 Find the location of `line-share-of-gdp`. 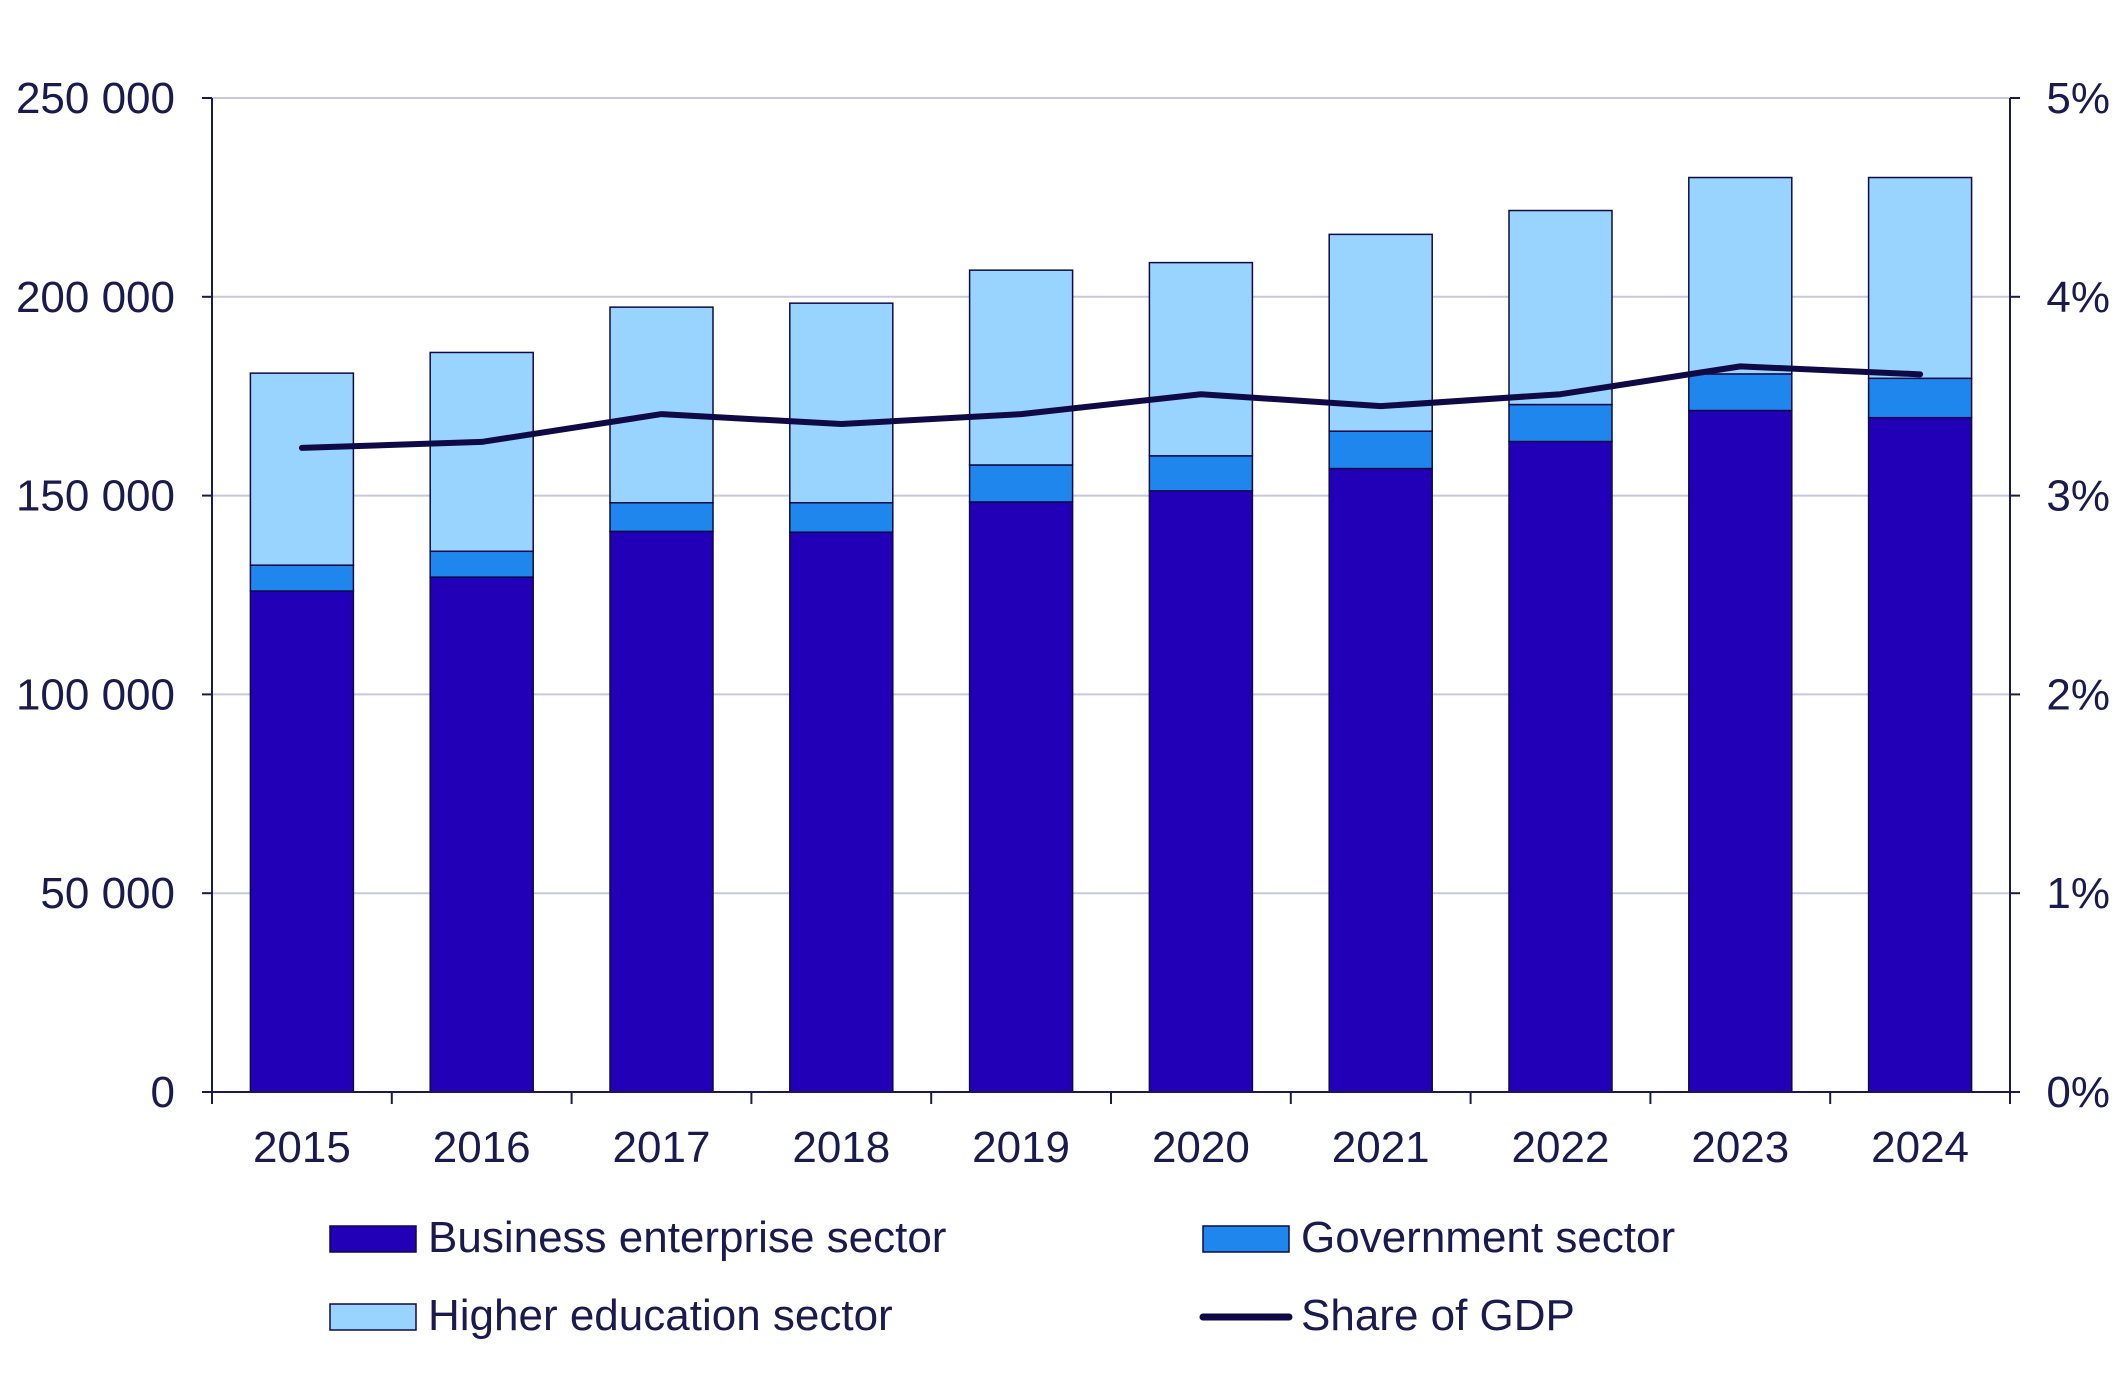

line-share-of-gdp is located at coordinates (1111, 407).